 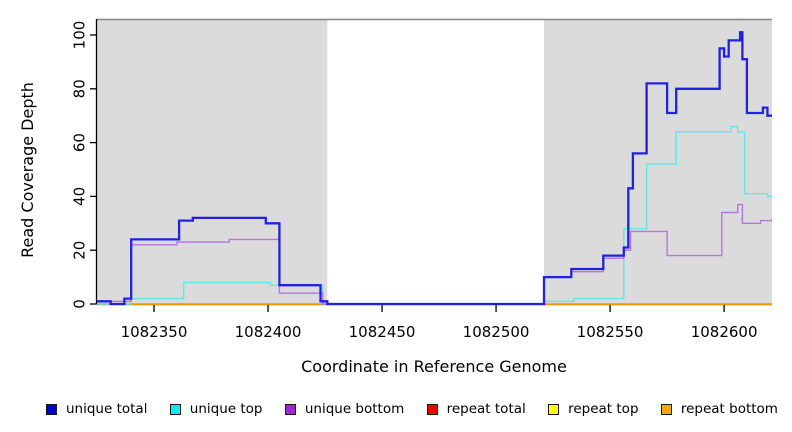 I want to click on legend-item-repeat-bottom: repeat bottom, so click(x=719, y=409).